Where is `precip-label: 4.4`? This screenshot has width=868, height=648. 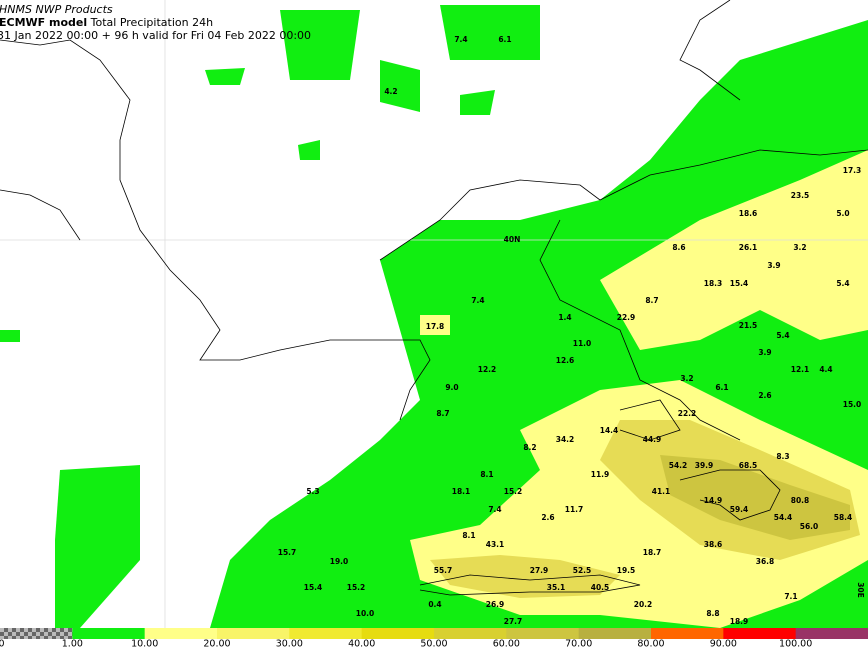
precip-label: 4.4 is located at coordinates (825, 369).